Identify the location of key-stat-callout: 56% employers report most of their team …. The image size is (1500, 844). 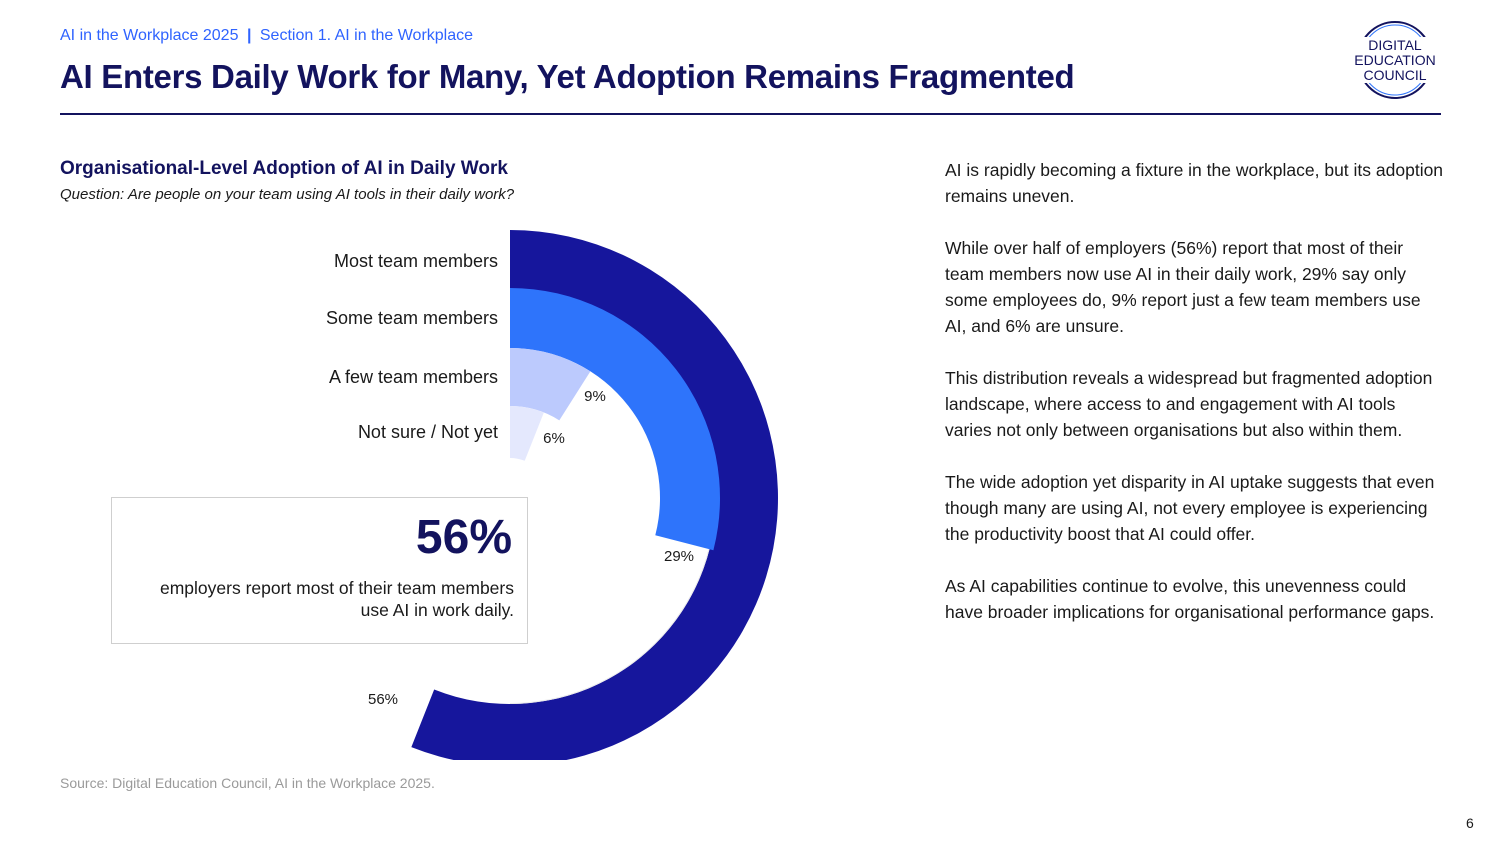
(319, 570).